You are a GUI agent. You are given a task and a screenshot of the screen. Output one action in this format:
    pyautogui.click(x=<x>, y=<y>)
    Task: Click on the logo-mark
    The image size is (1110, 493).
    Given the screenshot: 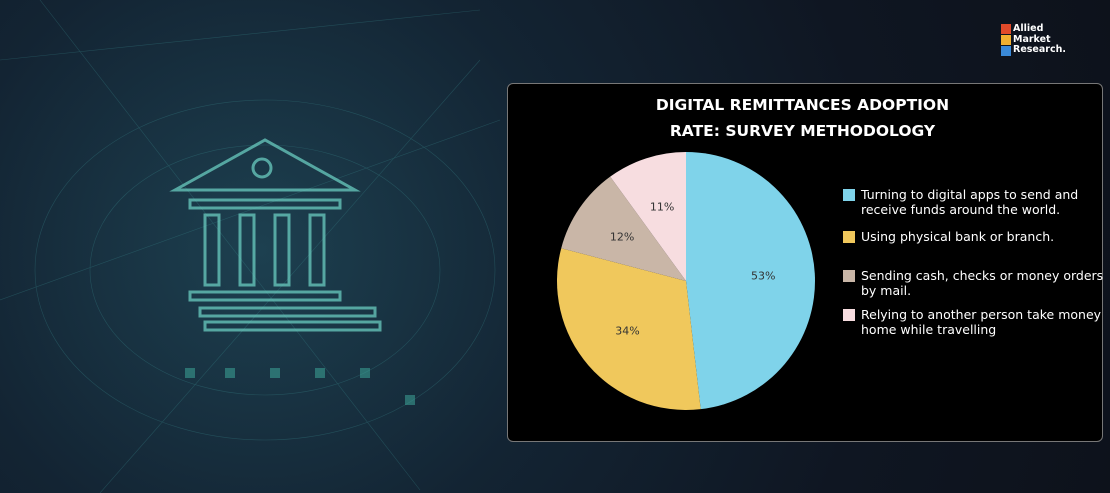 What is the action you would take?
    pyautogui.click(x=1006, y=40)
    